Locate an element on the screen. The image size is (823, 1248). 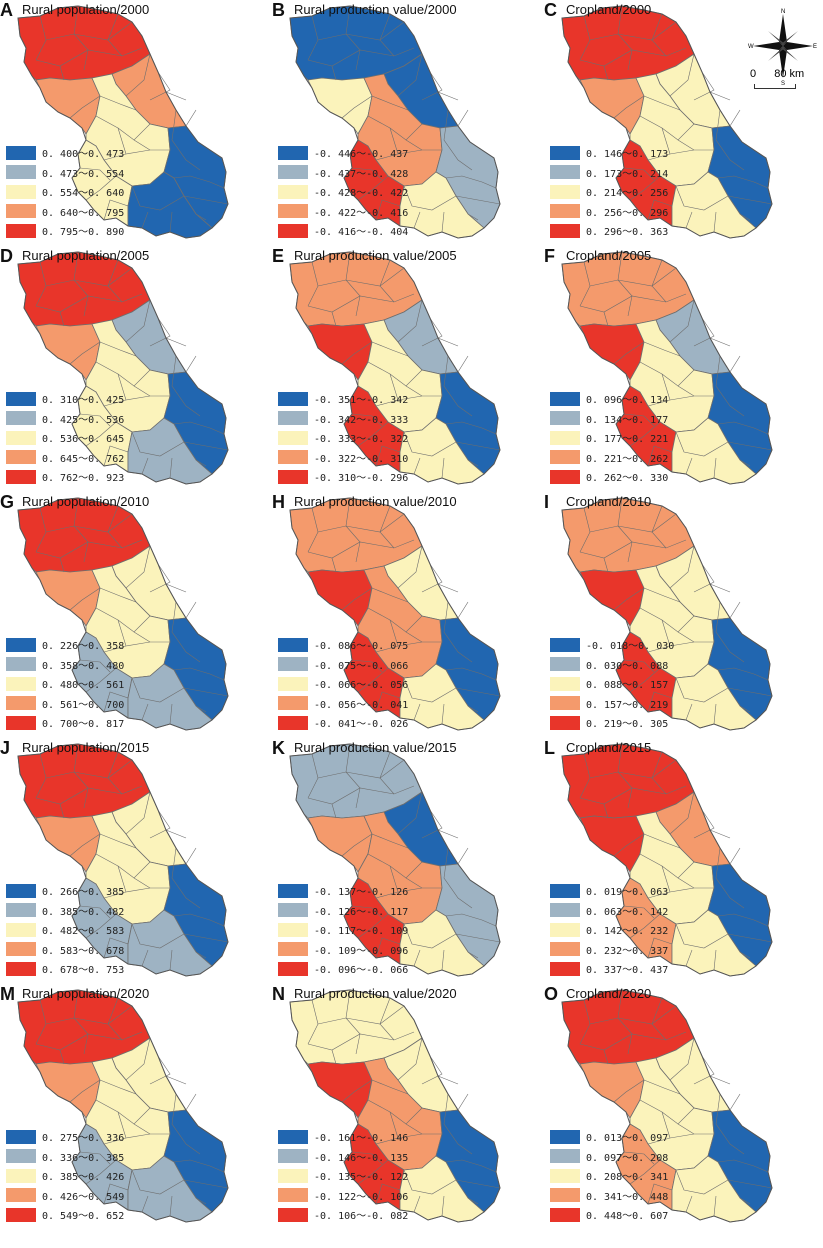
legend-item: 0. 177～0. 221 is located at coordinates (609, 438).